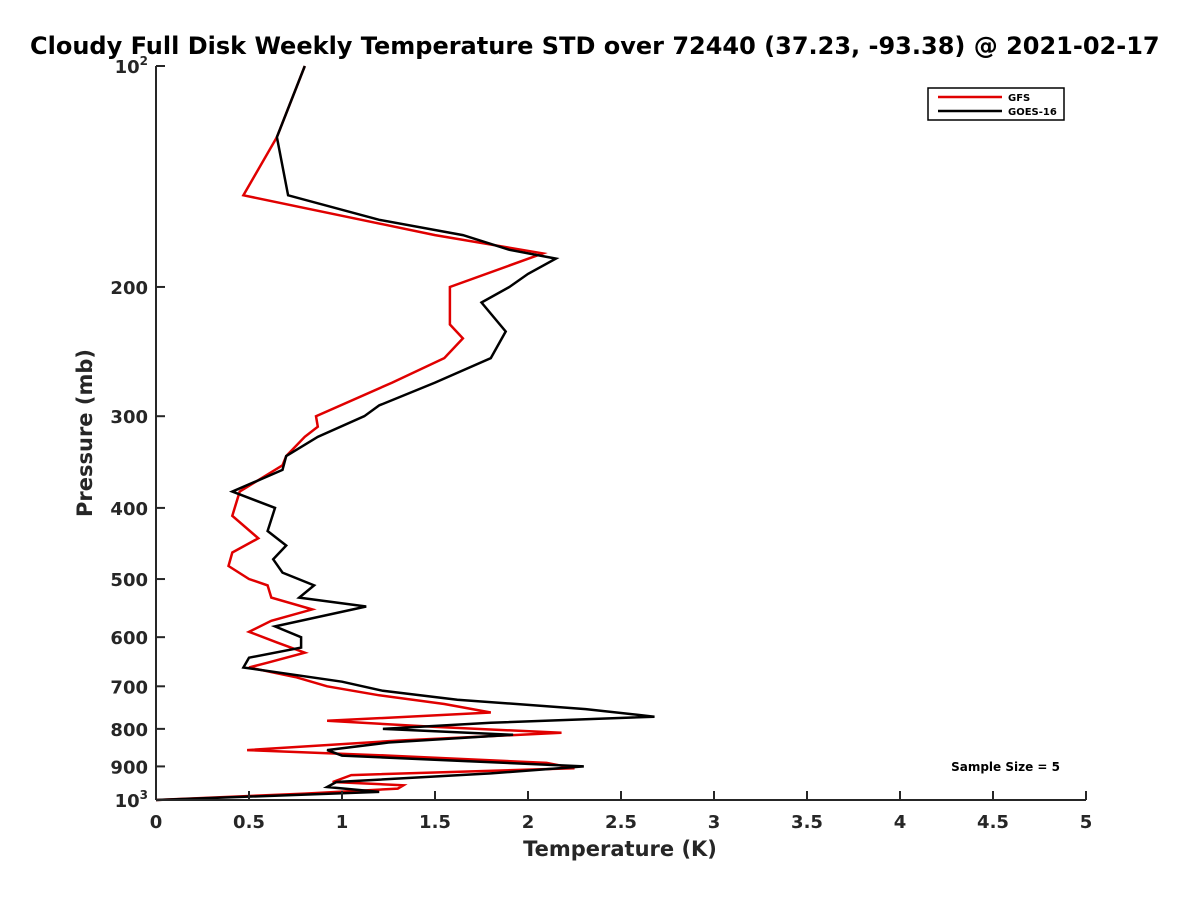 The image size is (1200, 900). What do you see at coordinates (156, 822) in the screenshot?
I see `x-tick-label: 0` at bounding box center [156, 822].